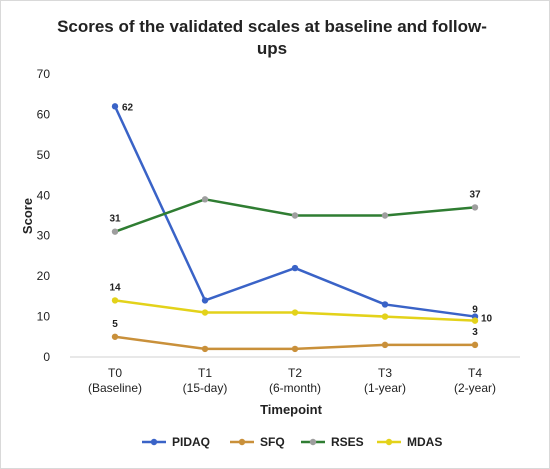 The width and height of the screenshot is (550, 469). Describe the element at coordinates (475, 310) in the screenshot. I see `data-label: 9` at that location.